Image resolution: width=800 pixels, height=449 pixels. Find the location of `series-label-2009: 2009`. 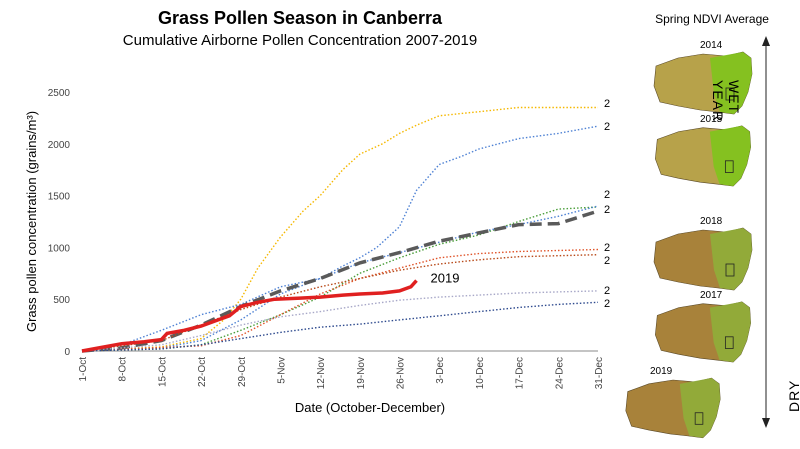

series-label-2009: 2009 is located at coordinates (607, 291).